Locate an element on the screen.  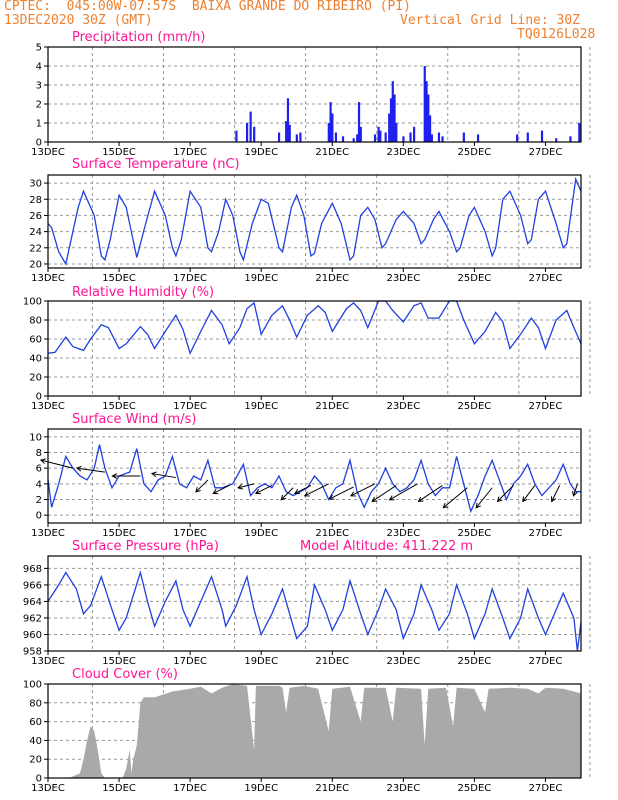
panel-5-ytick-label: 960 is located at coordinates (32, 635).